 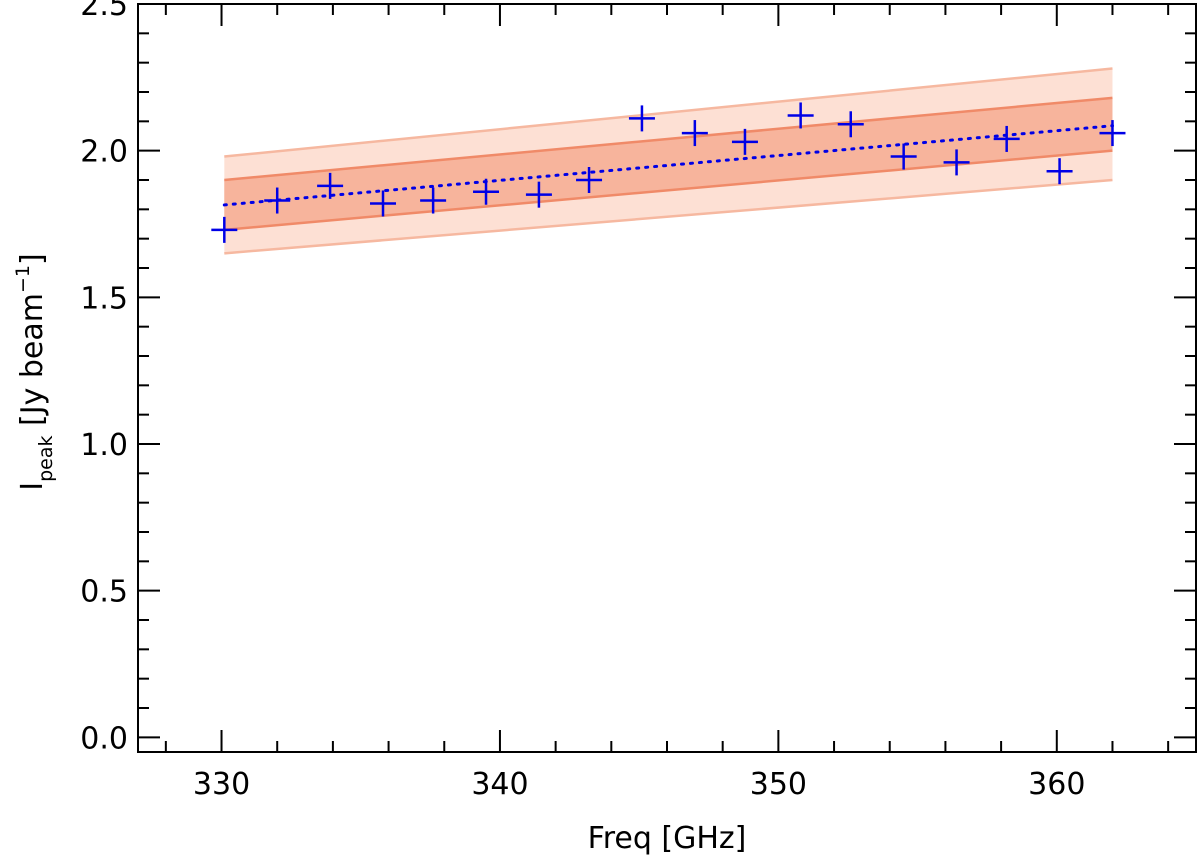 What do you see at coordinates (639, 784) in the screenshot?
I see `x-tick-labels: 330 340 350 360` at bounding box center [639, 784].